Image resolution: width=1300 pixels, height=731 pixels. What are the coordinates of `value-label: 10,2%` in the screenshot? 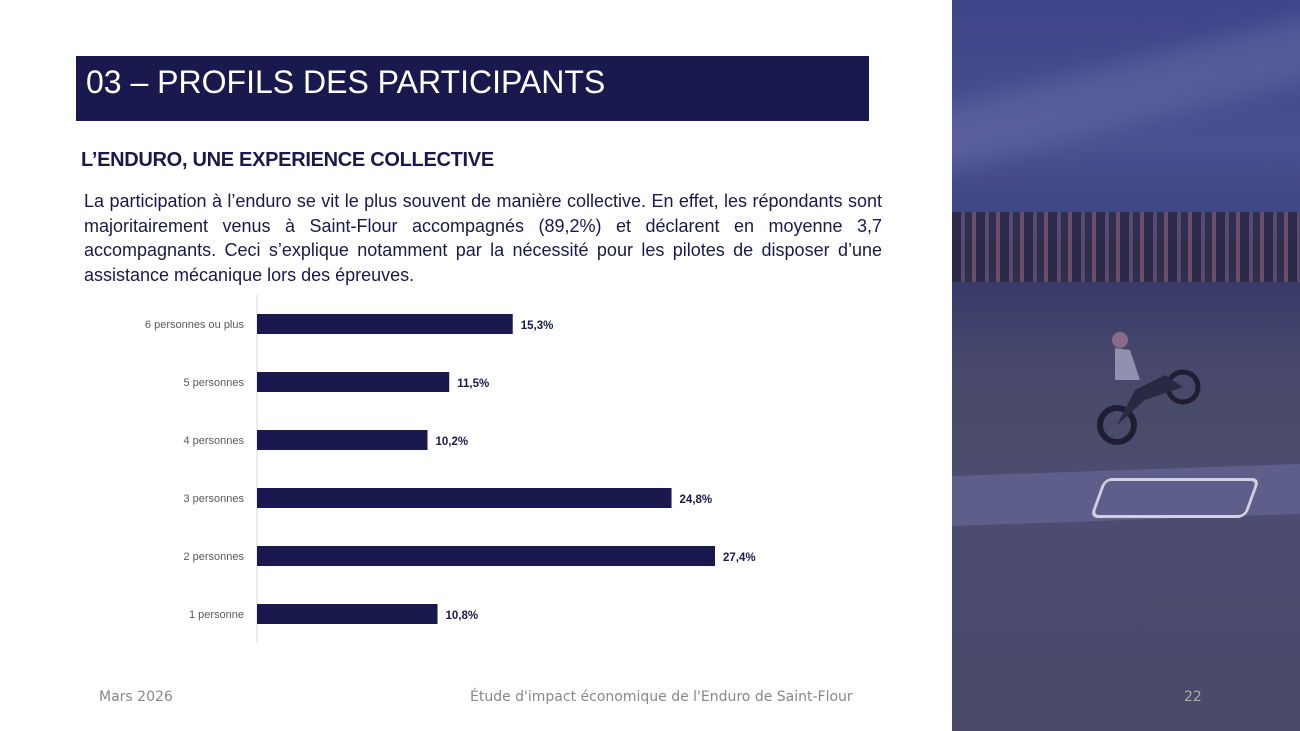 It's located at (451, 442).